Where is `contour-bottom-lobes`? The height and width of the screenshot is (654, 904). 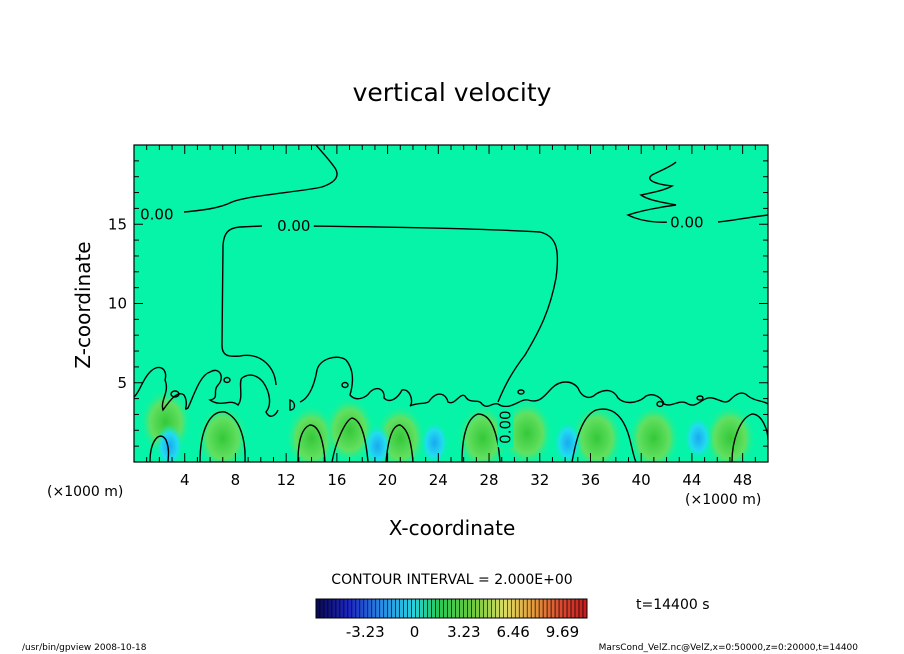 contour-bottom-lobes is located at coordinates (458, 435).